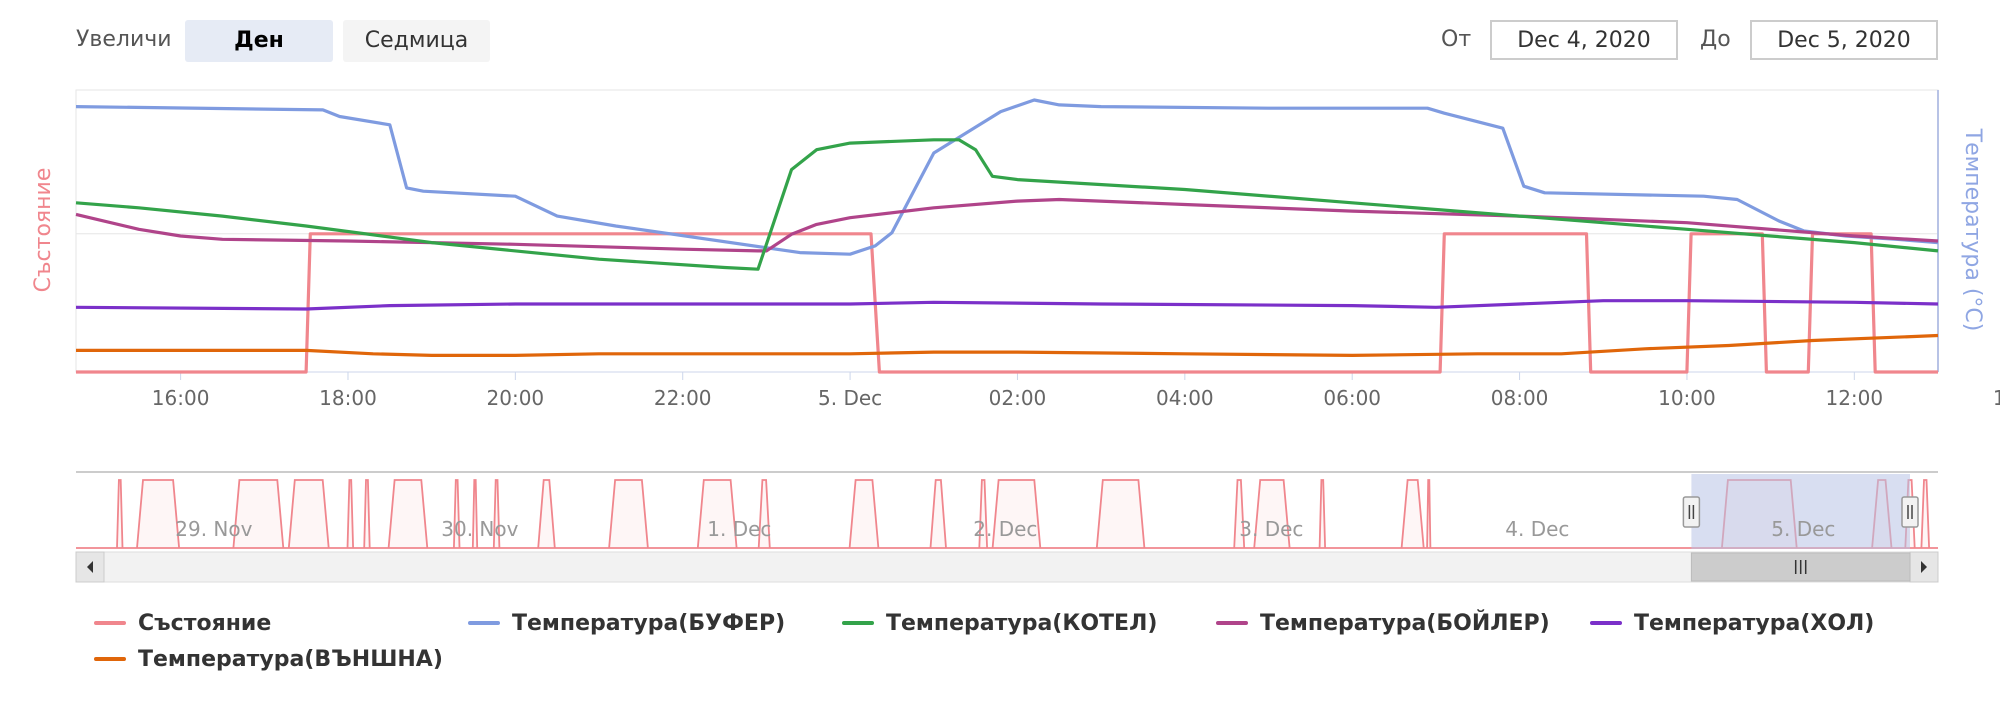 This screenshot has width=2000, height=720. Describe the element at coordinates (1854, 398) in the screenshot. I see `x-tick-label: 12:00` at that location.